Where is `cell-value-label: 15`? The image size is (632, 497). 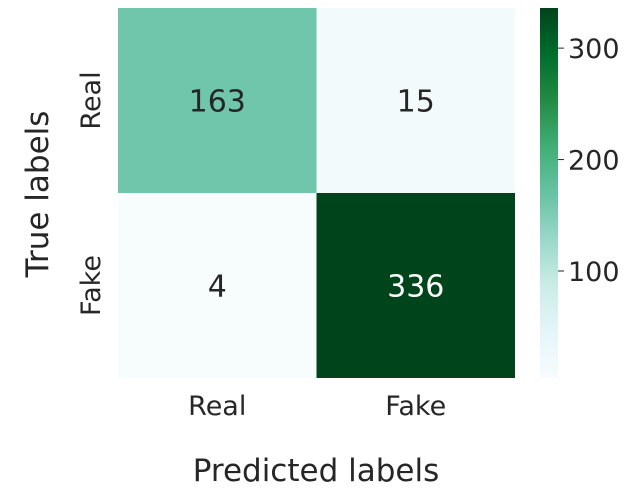
cell-value-label: 15 is located at coordinates (416, 102).